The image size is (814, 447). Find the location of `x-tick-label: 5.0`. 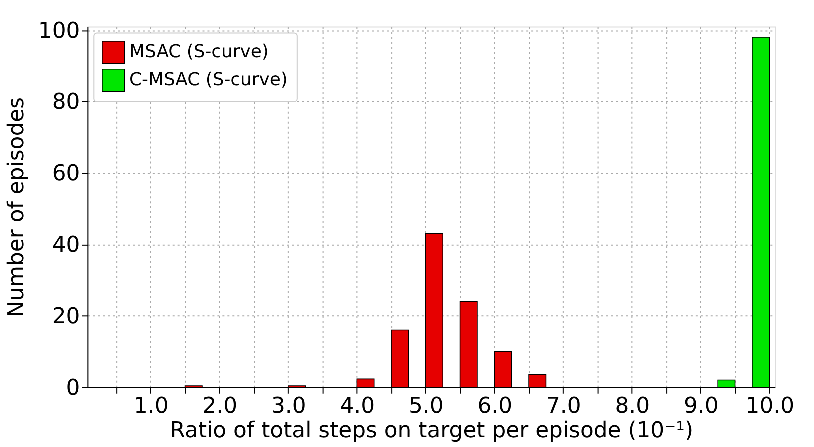

x-tick-label: 5.0 is located at coordinates (426, 406).